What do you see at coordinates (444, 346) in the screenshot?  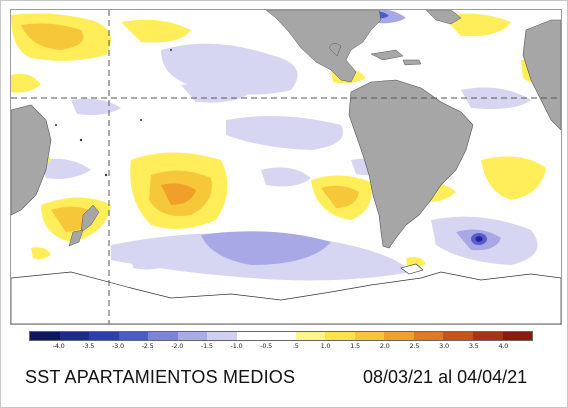 I see `colorbar-tick-label: 3.0` at bounding box center [444, 346].